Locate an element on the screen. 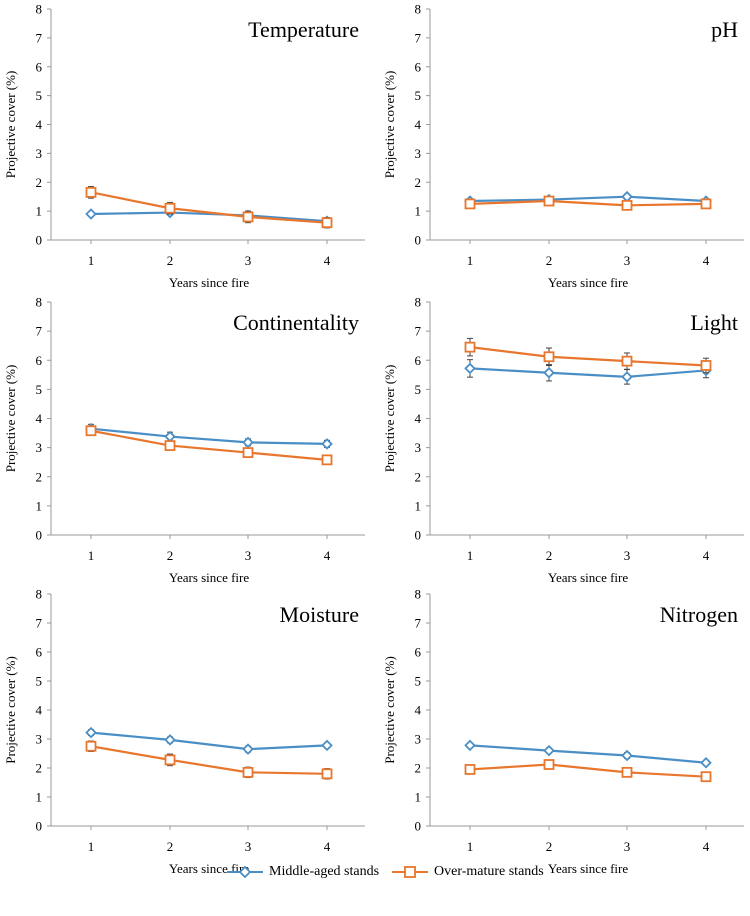 The height and width of the screenshot is (916, 750). panel-title: Moisture is located at coordinates (319, 614).